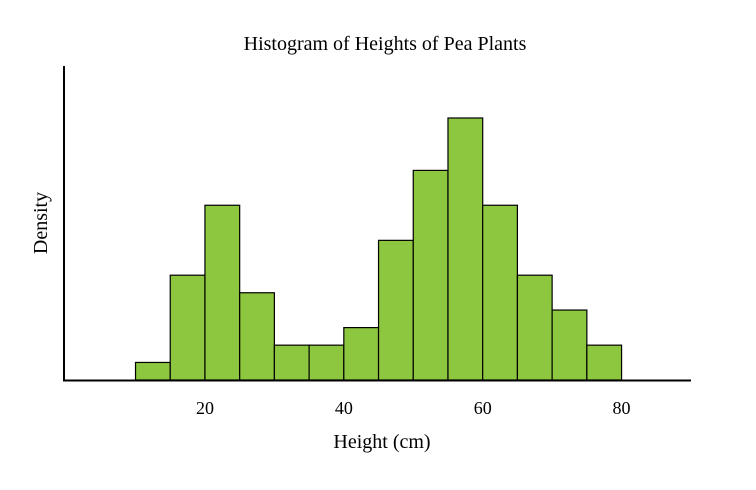  I want to click on x-tick-labels: 20 40 60 80, so click(413, 408).